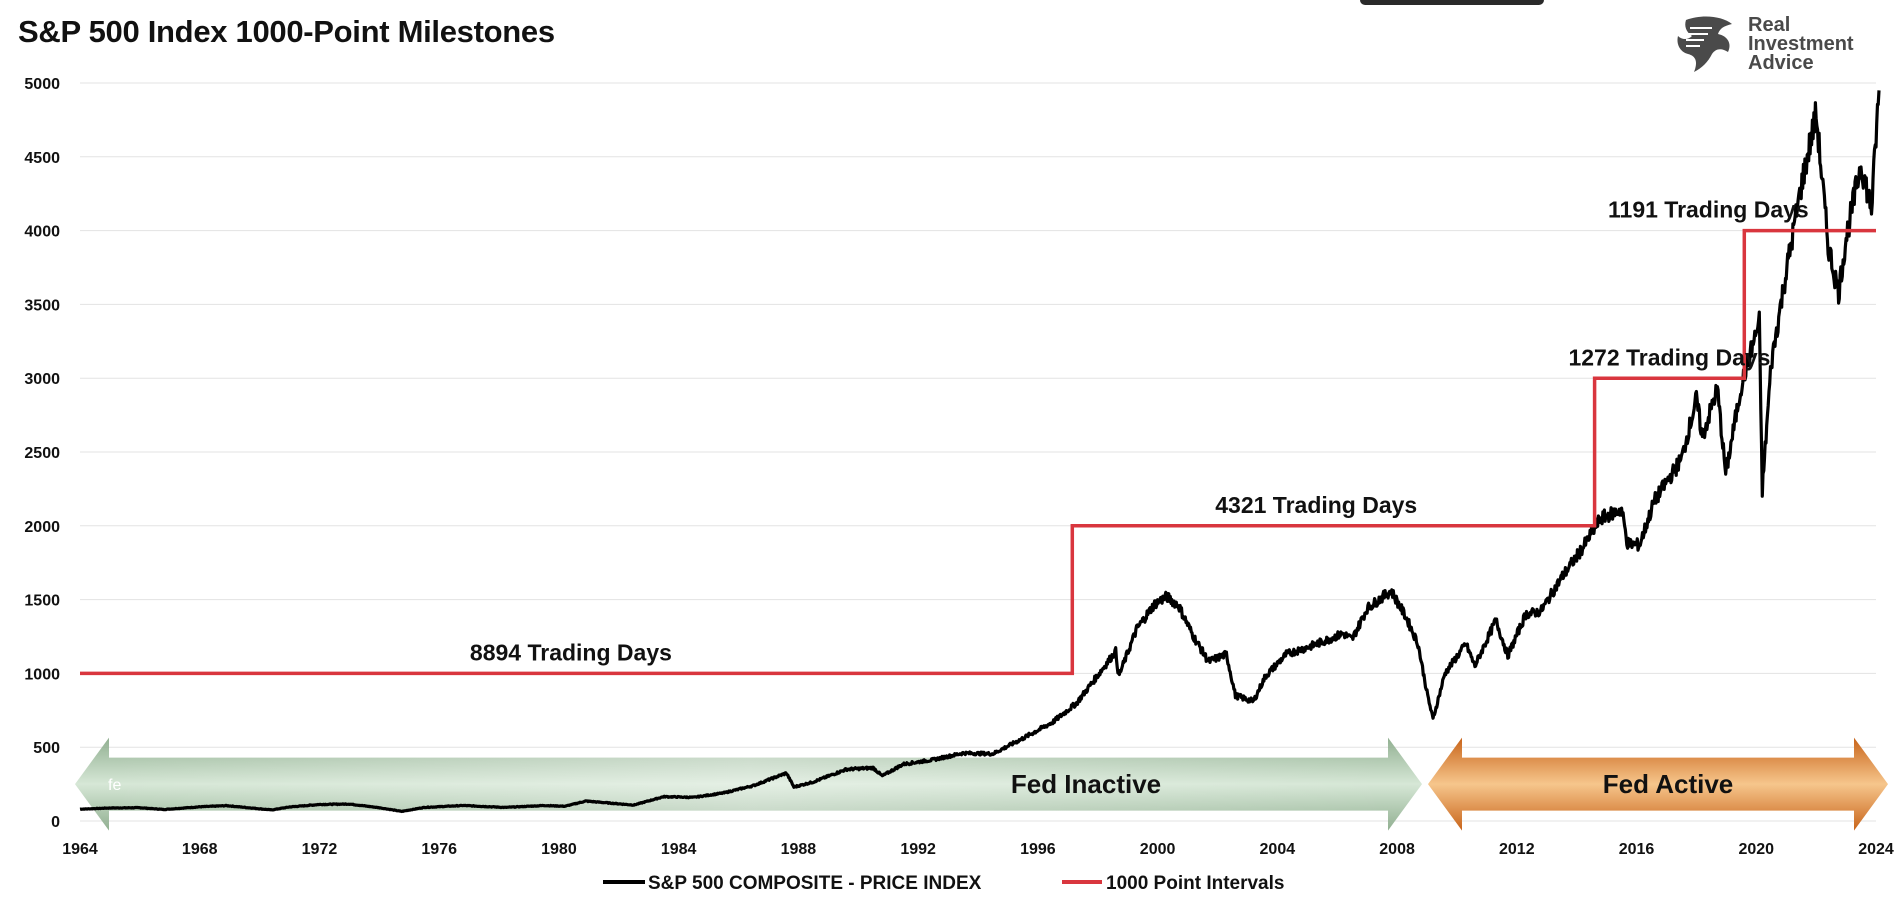 This screenshot has width=1904, height=918. What do you see at coordinates (1278, 849) in the screenshot?
I see `x-tick-label: 2004` at bounding box center [1278, 849].